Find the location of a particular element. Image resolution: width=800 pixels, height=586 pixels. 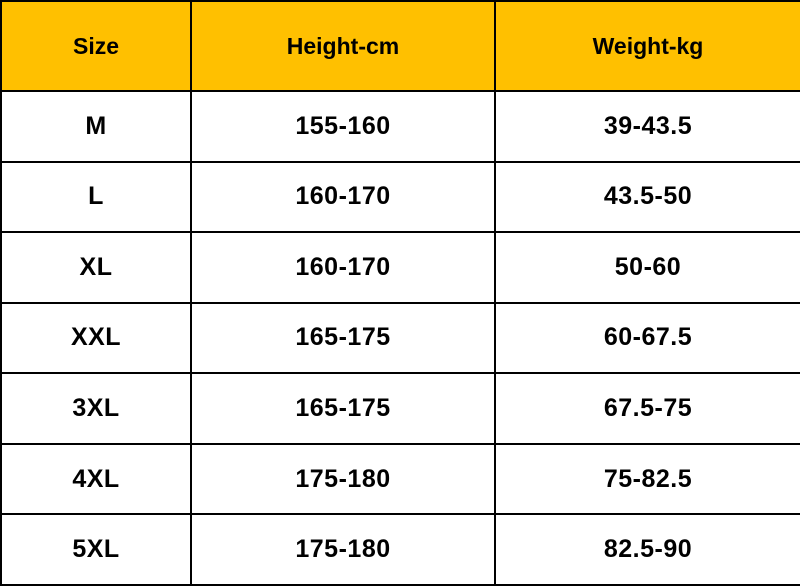

size-cell: 5XL is located at coordinates (96, 549).